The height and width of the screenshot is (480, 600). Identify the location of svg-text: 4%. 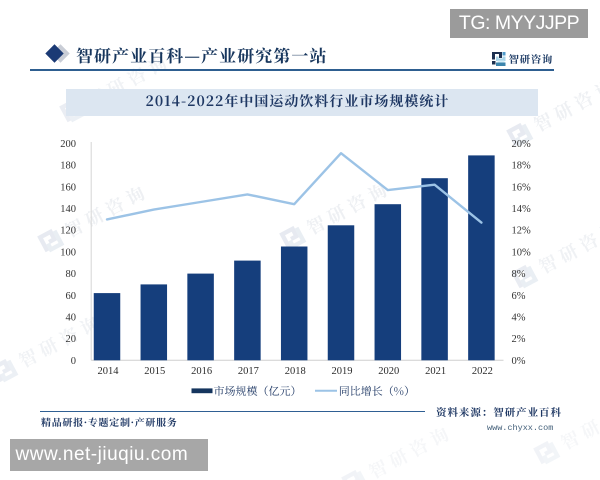
(519, 317).